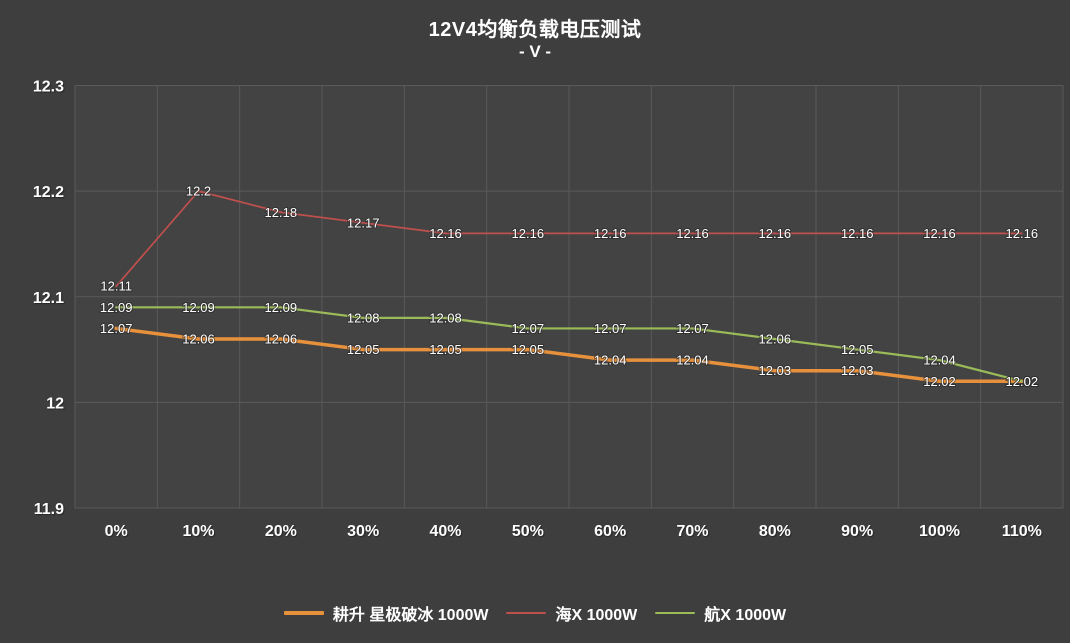  I want to click on legend-swatch-red, so click(526, 613).